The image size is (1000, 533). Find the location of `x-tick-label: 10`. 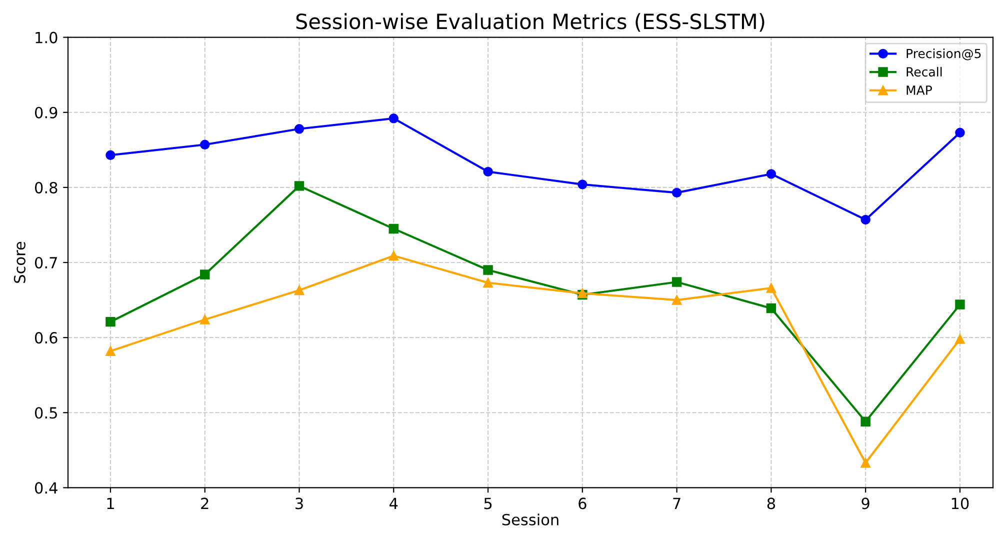

x-tick-label: 10 is located at coordinates (960, 504).